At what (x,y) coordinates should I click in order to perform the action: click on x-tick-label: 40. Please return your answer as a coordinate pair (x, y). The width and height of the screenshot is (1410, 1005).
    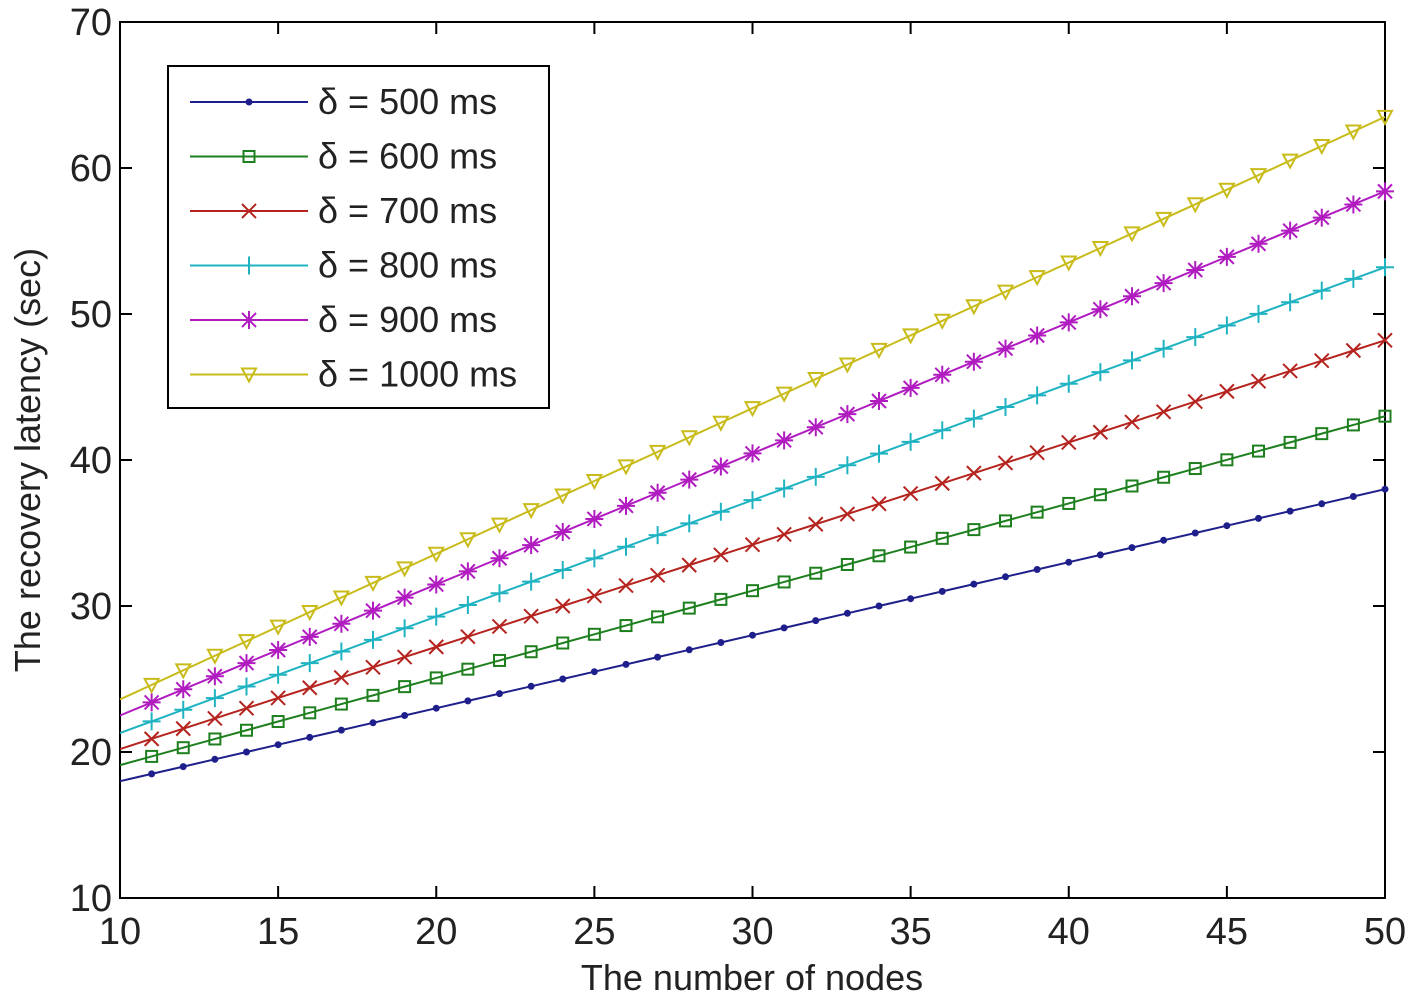
    Looking at the image, I should click on (1069, 932).